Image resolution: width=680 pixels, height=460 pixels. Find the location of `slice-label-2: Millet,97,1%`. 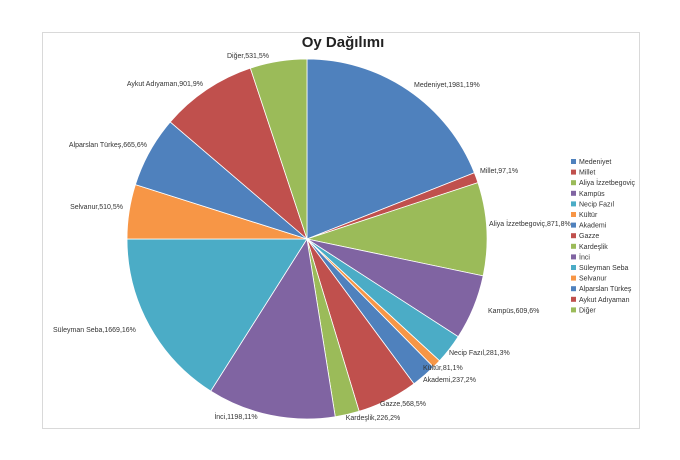

slice-label-2: Millet,97,1% is located at coordinates (499, 171).